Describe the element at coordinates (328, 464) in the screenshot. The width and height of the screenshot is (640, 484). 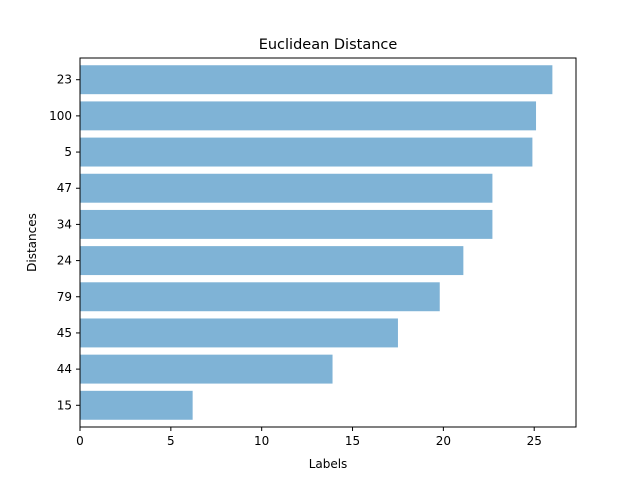
I see `x-axis-label: Labels` at that location.